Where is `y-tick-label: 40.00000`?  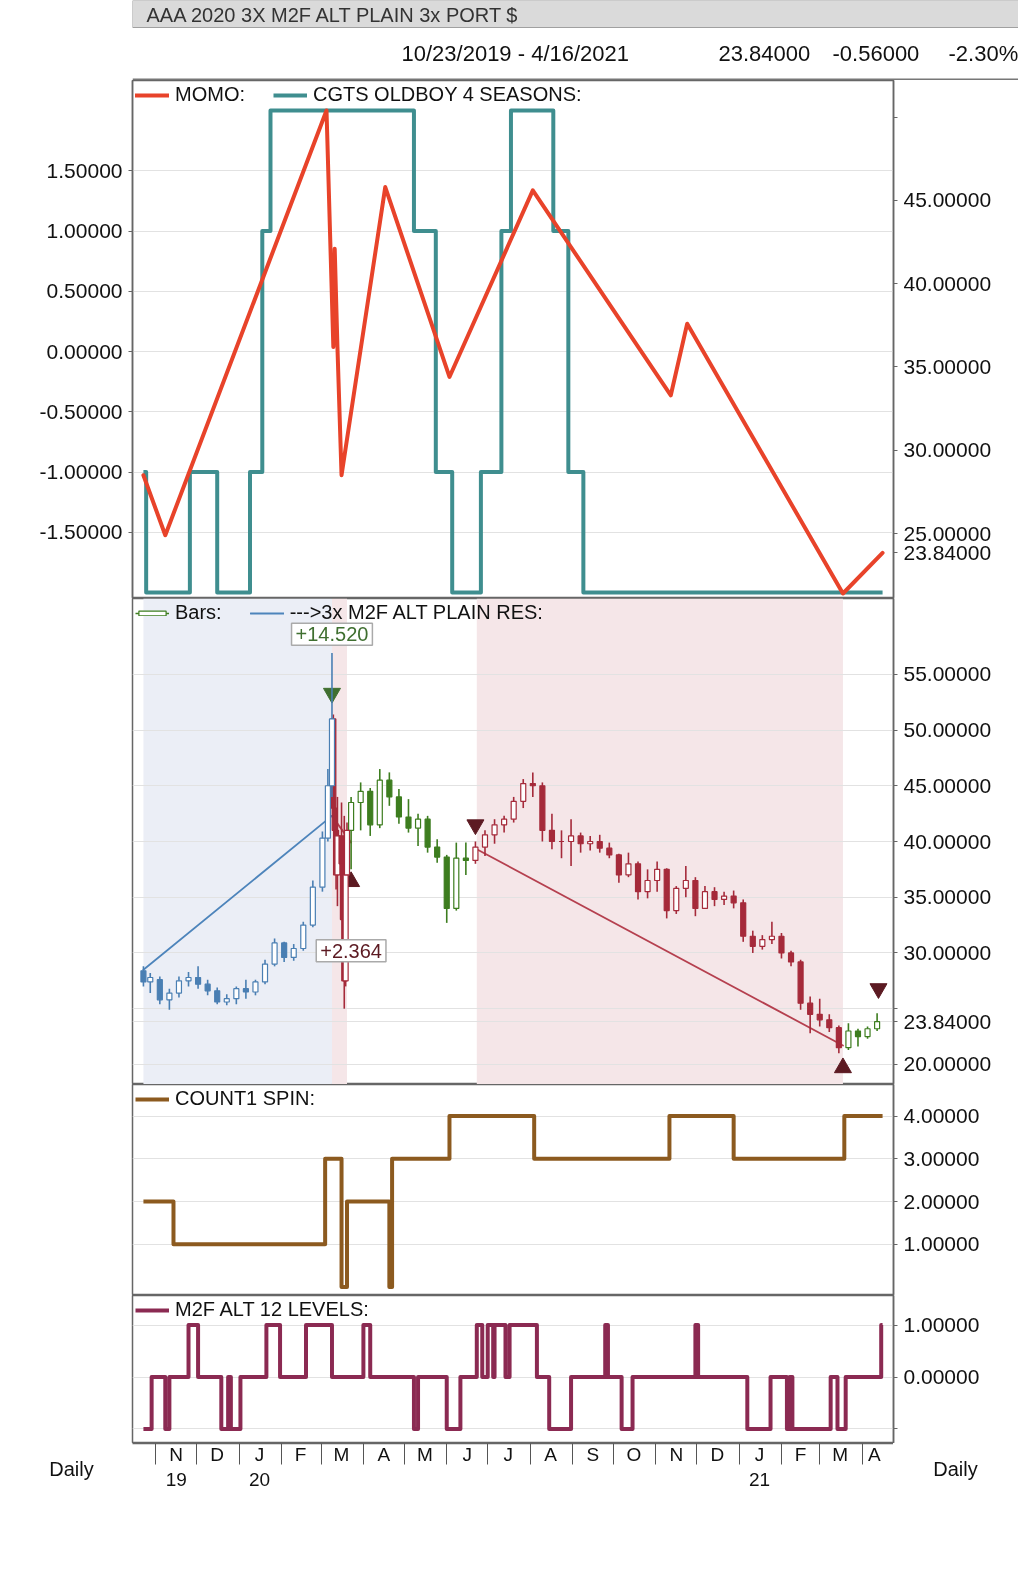
y-tick-label: 40.00000 is located at coordinates (947, 841).